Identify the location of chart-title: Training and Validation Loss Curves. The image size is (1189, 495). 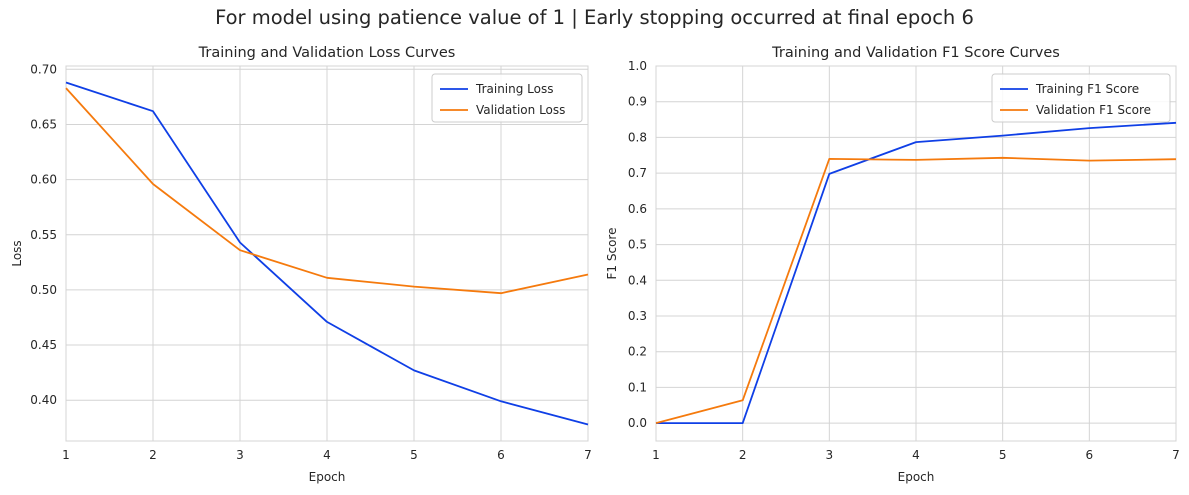
(327, 53).